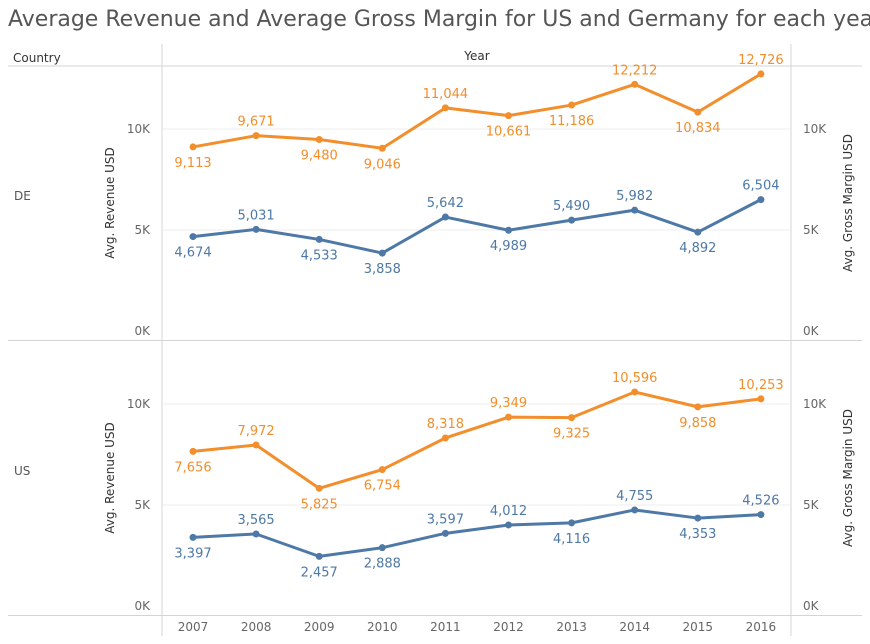 The width and height of the screenshot is (870, 644). I want to click on x-tick-label: 2014, so click(634, 627).